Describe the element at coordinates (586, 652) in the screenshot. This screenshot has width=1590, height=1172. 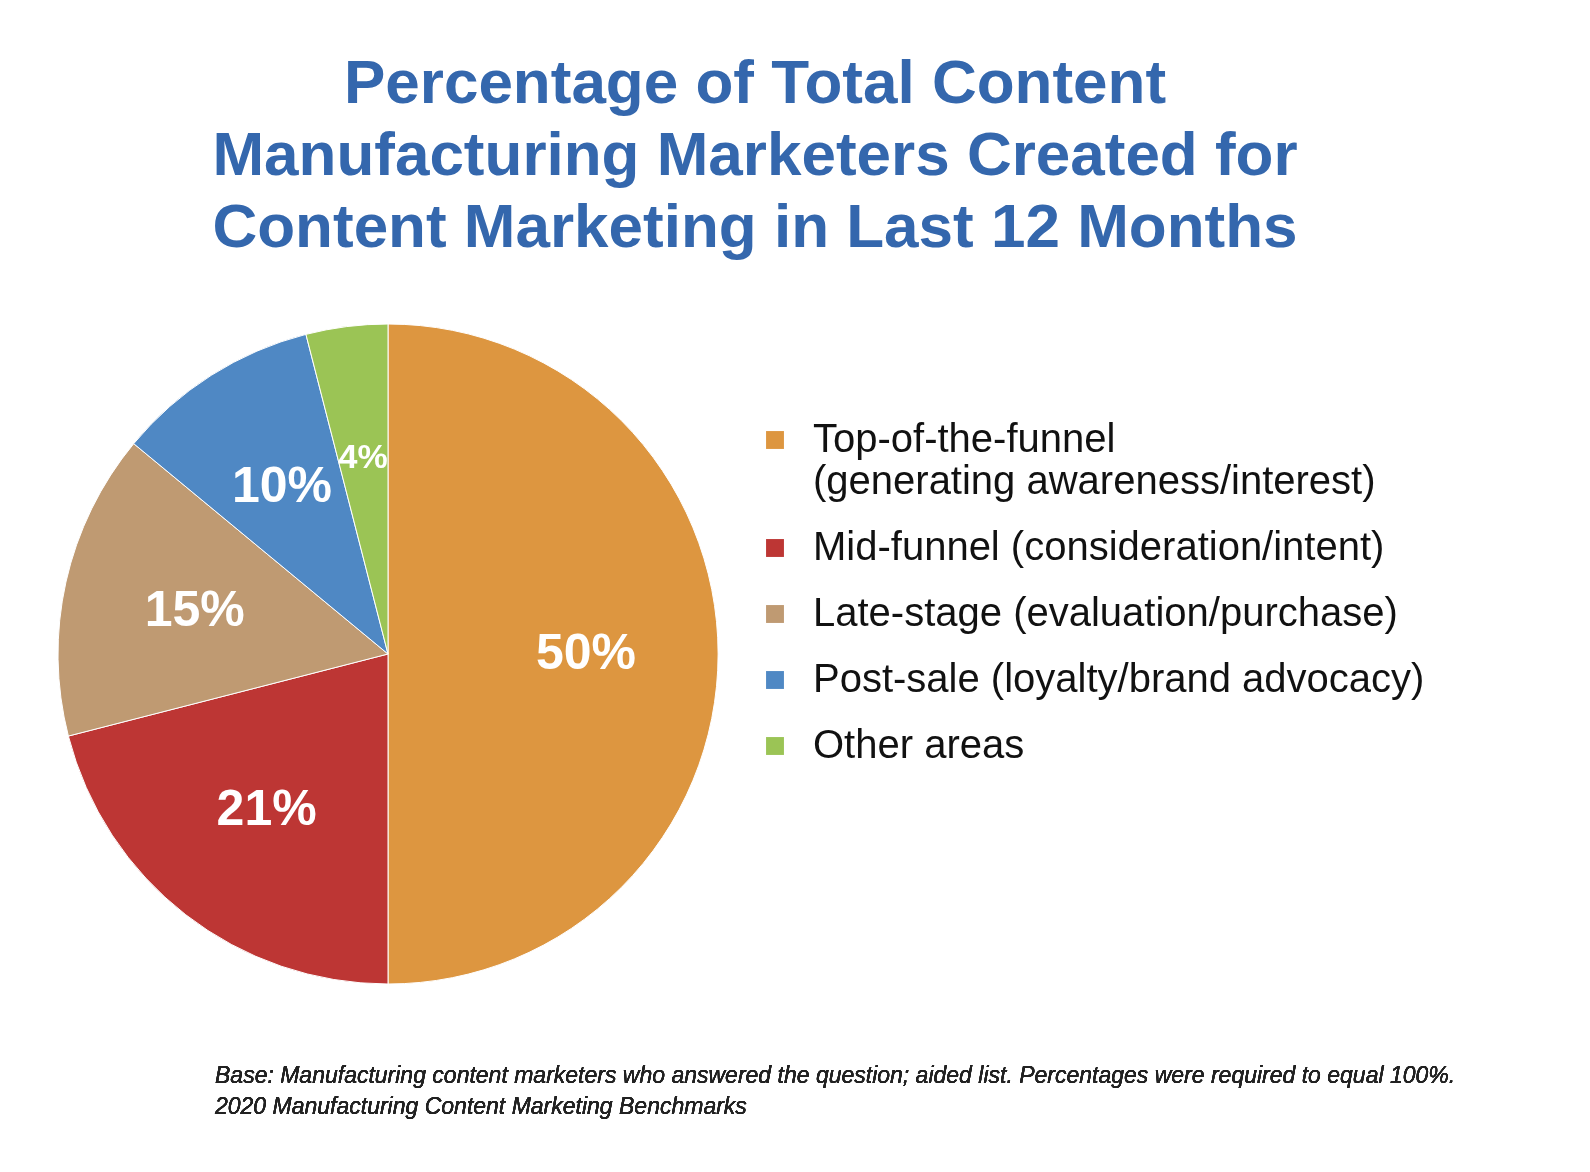
I see `data-label: 50%` at that location.